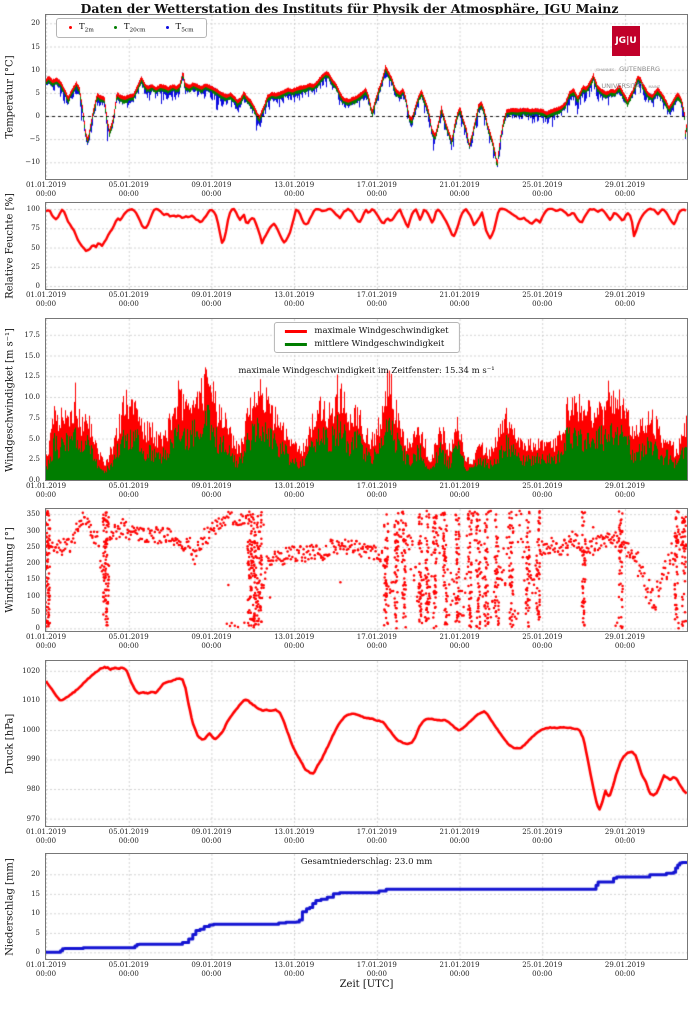 The height and width of the screenshot is (1024, 699). Describe the element at coordinates (33, 530) in the screenshot. I see `y-tick-label: 300` at that location.